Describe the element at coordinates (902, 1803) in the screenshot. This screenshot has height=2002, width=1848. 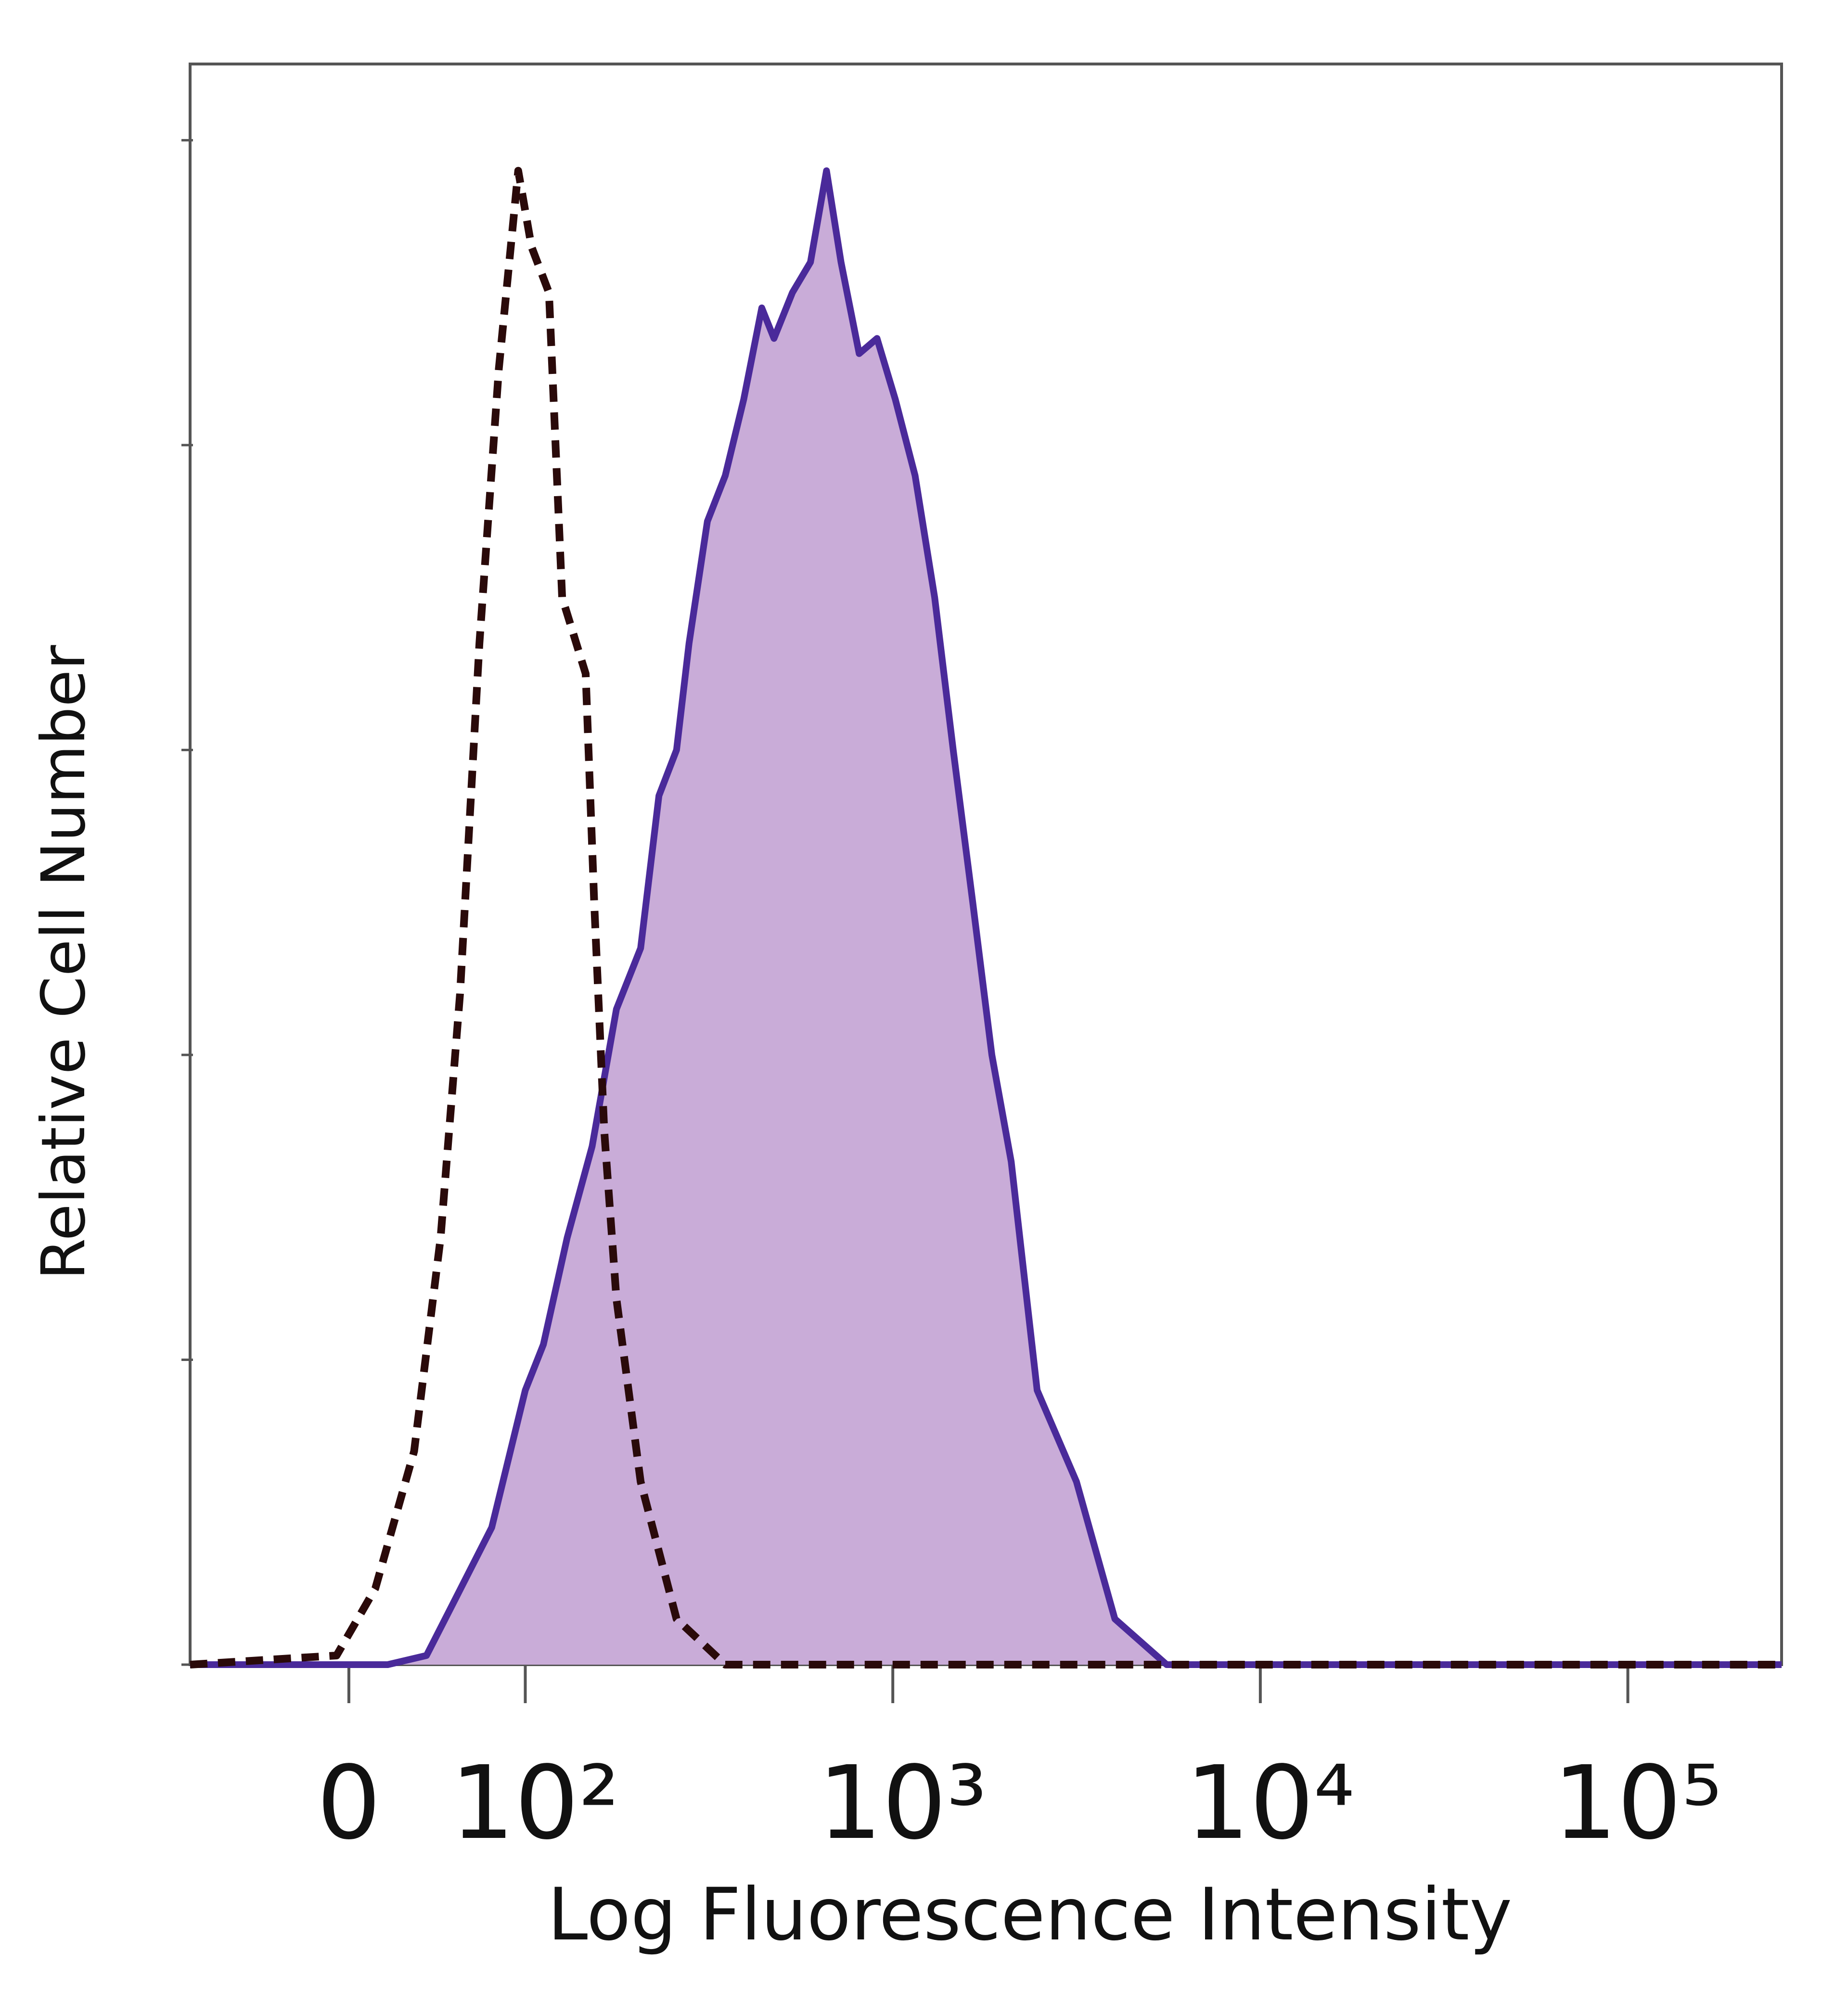
I see `x-tick-label: 10³` at that location.